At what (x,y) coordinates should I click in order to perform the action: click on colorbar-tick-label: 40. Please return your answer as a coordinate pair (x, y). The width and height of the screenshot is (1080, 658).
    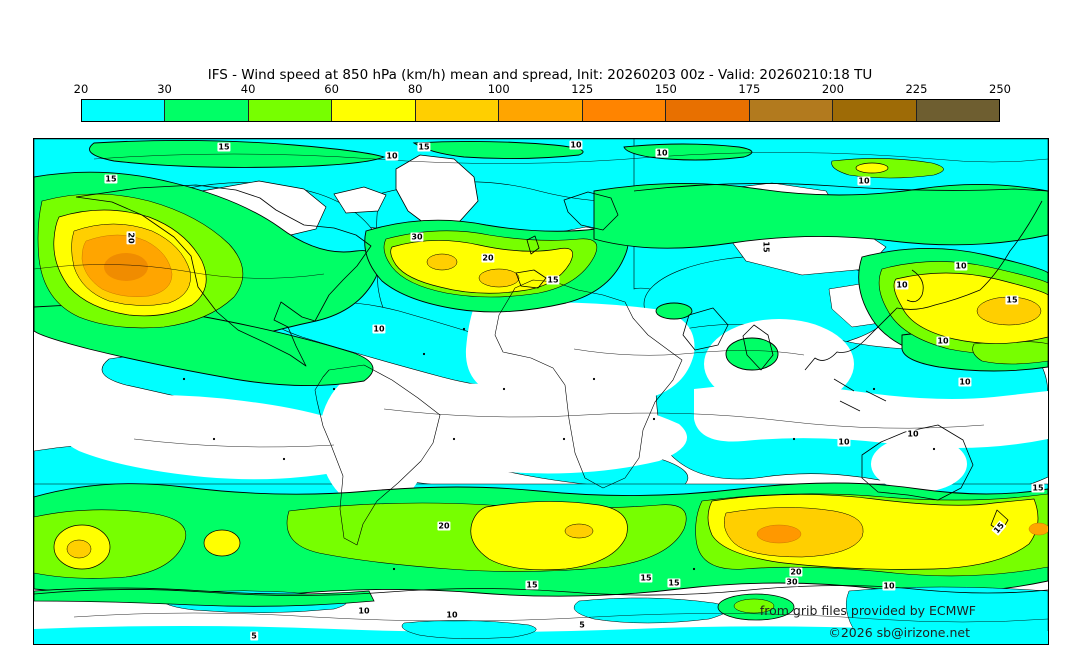
    Looking at the image, I should click on (248, 89).